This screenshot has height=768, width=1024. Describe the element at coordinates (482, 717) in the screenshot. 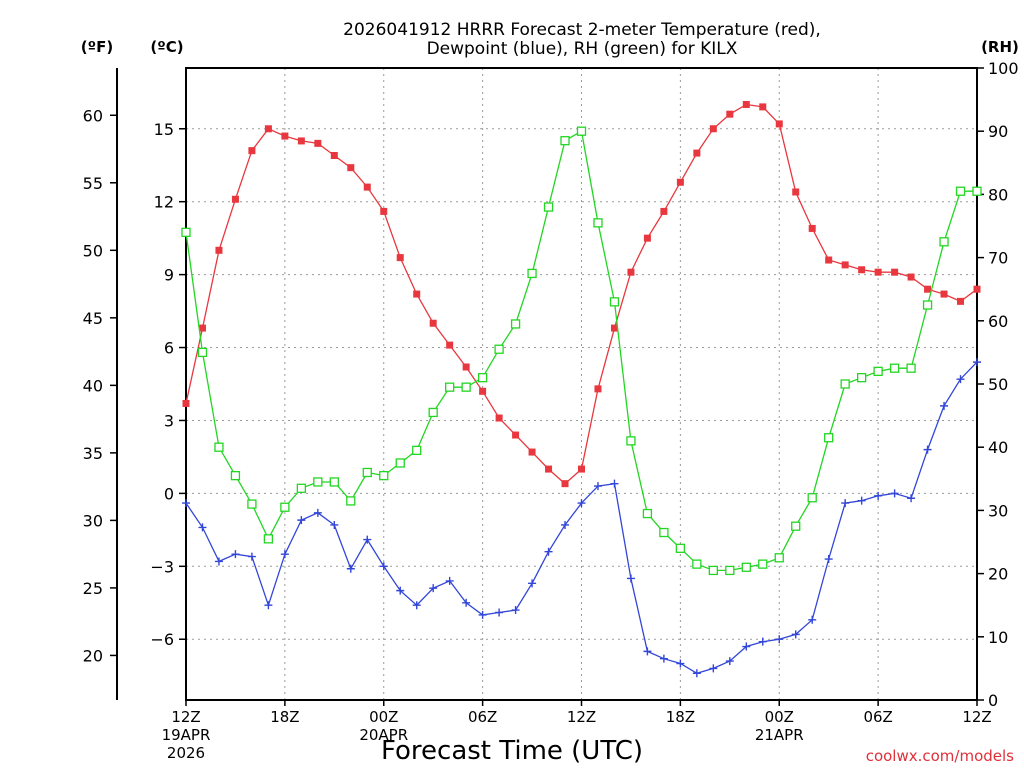

I see `x-tick-label: 06Z` at that location.